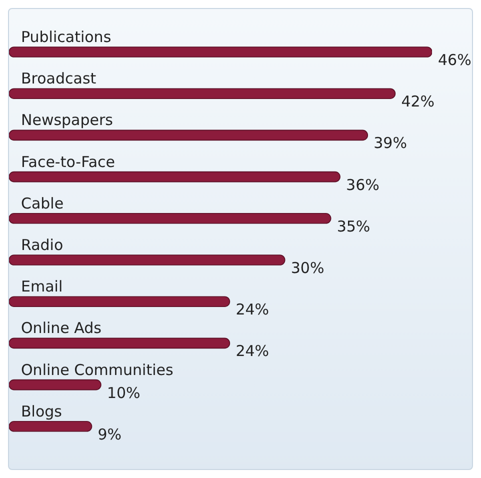  Describe the element at coordinates (41, 411) in the screenshot. I see `y-tick-label: Blogs` at that location.